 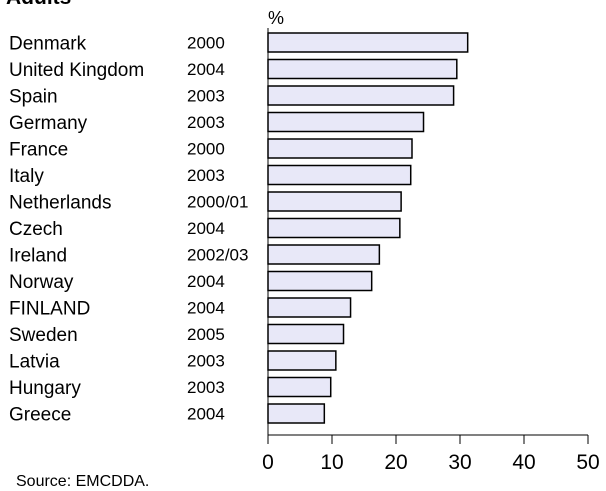 I want to click on x-tick-label: 20, so click(x=395, y=460).